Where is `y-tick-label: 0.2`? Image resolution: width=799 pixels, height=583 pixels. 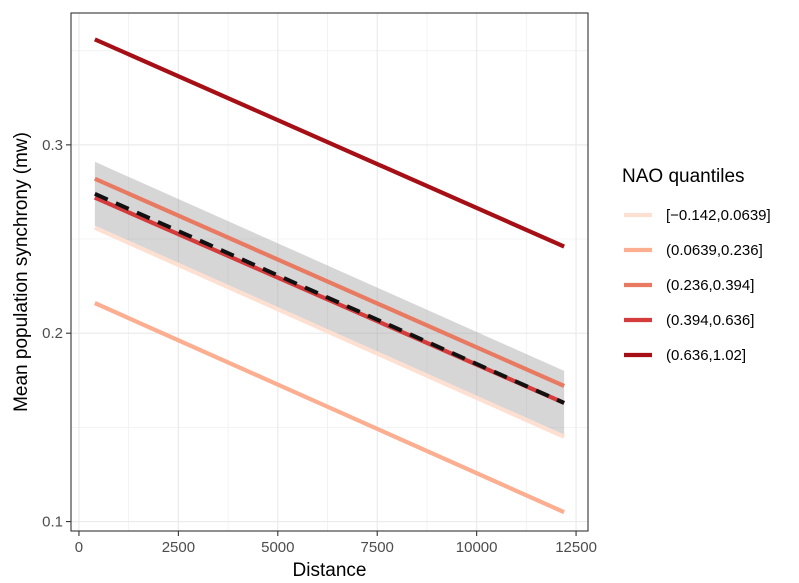 y-tick-label: 0.2 is located at coordinates (52, 333).